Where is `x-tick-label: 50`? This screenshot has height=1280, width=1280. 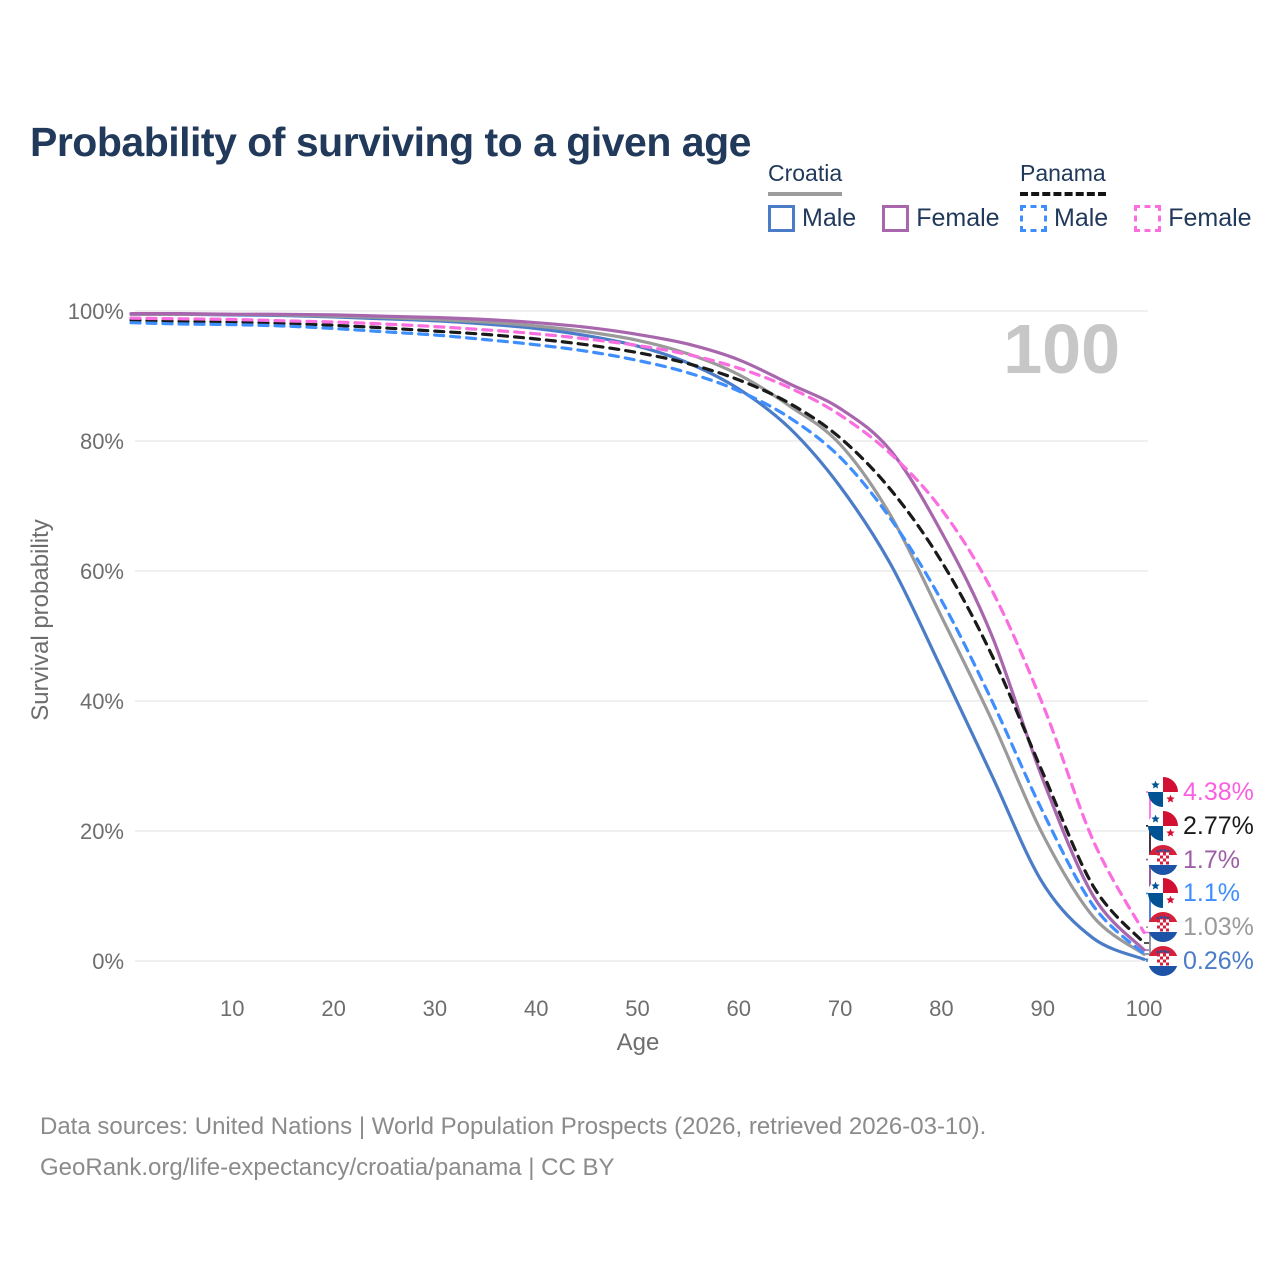
x-tick-label: 50 is located at coordinates (637, 1008).